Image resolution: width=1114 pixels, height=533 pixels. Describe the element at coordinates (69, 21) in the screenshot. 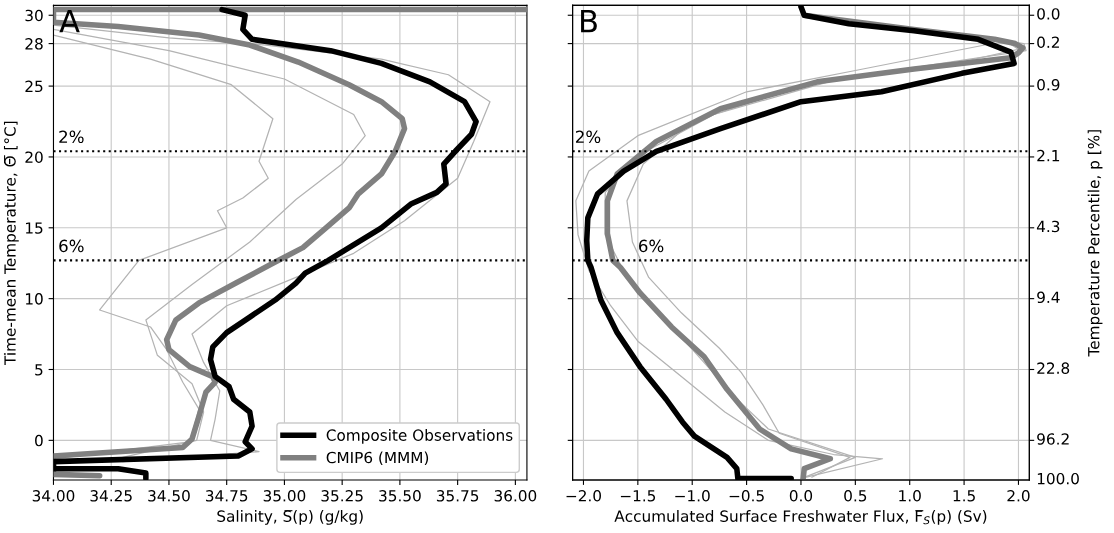

I see `annotation: A` at that location.